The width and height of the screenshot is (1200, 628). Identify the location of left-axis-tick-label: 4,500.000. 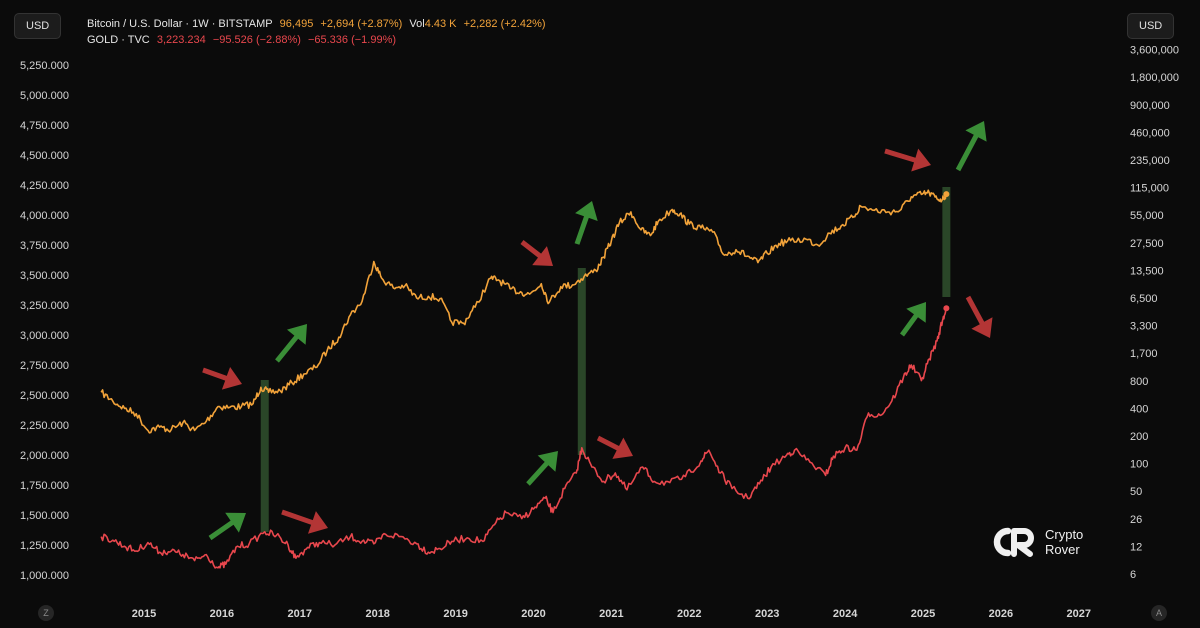
(44, 156).